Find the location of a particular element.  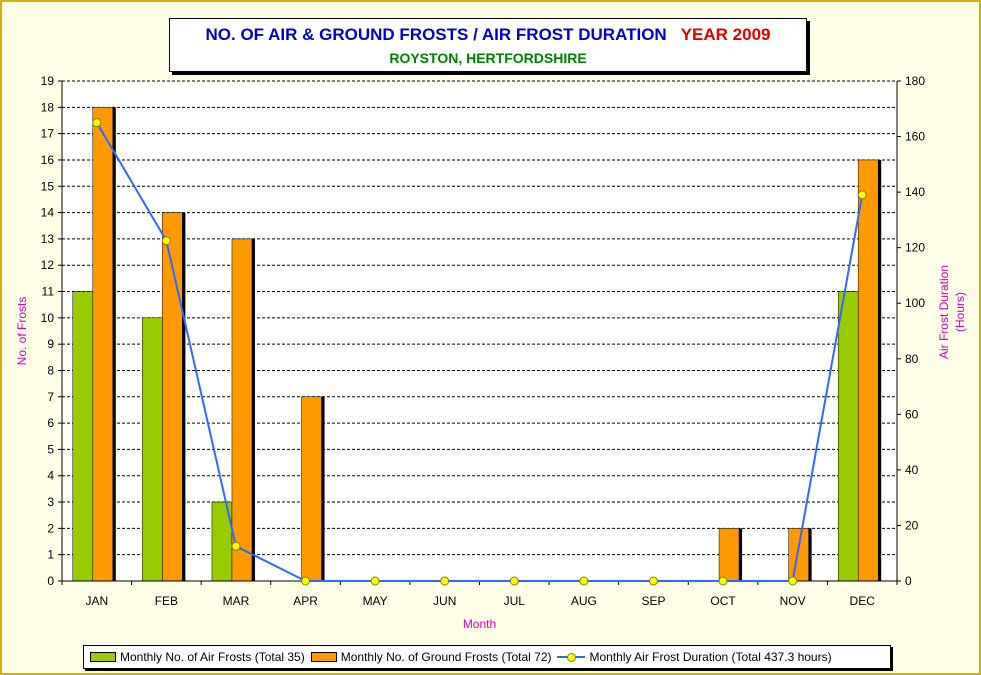

y-left-tick-label: 7 is located at coordinates (50, 397).